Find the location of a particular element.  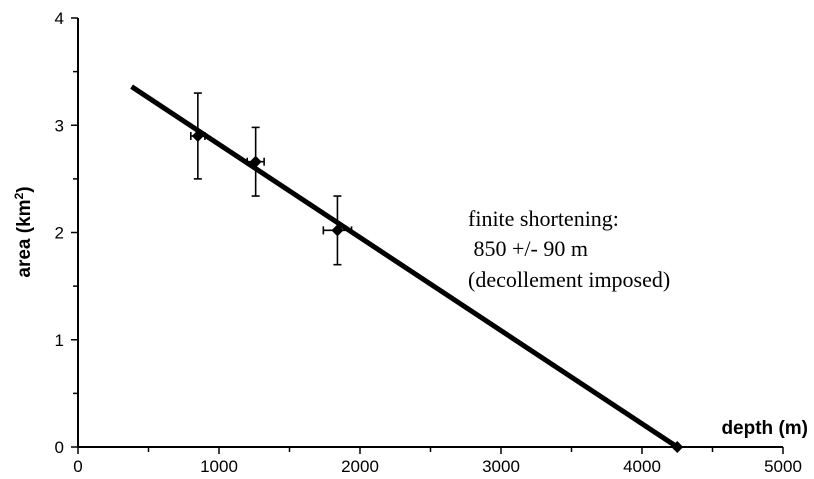

y-tick-label: 2 is located at coordinates (59, 233).